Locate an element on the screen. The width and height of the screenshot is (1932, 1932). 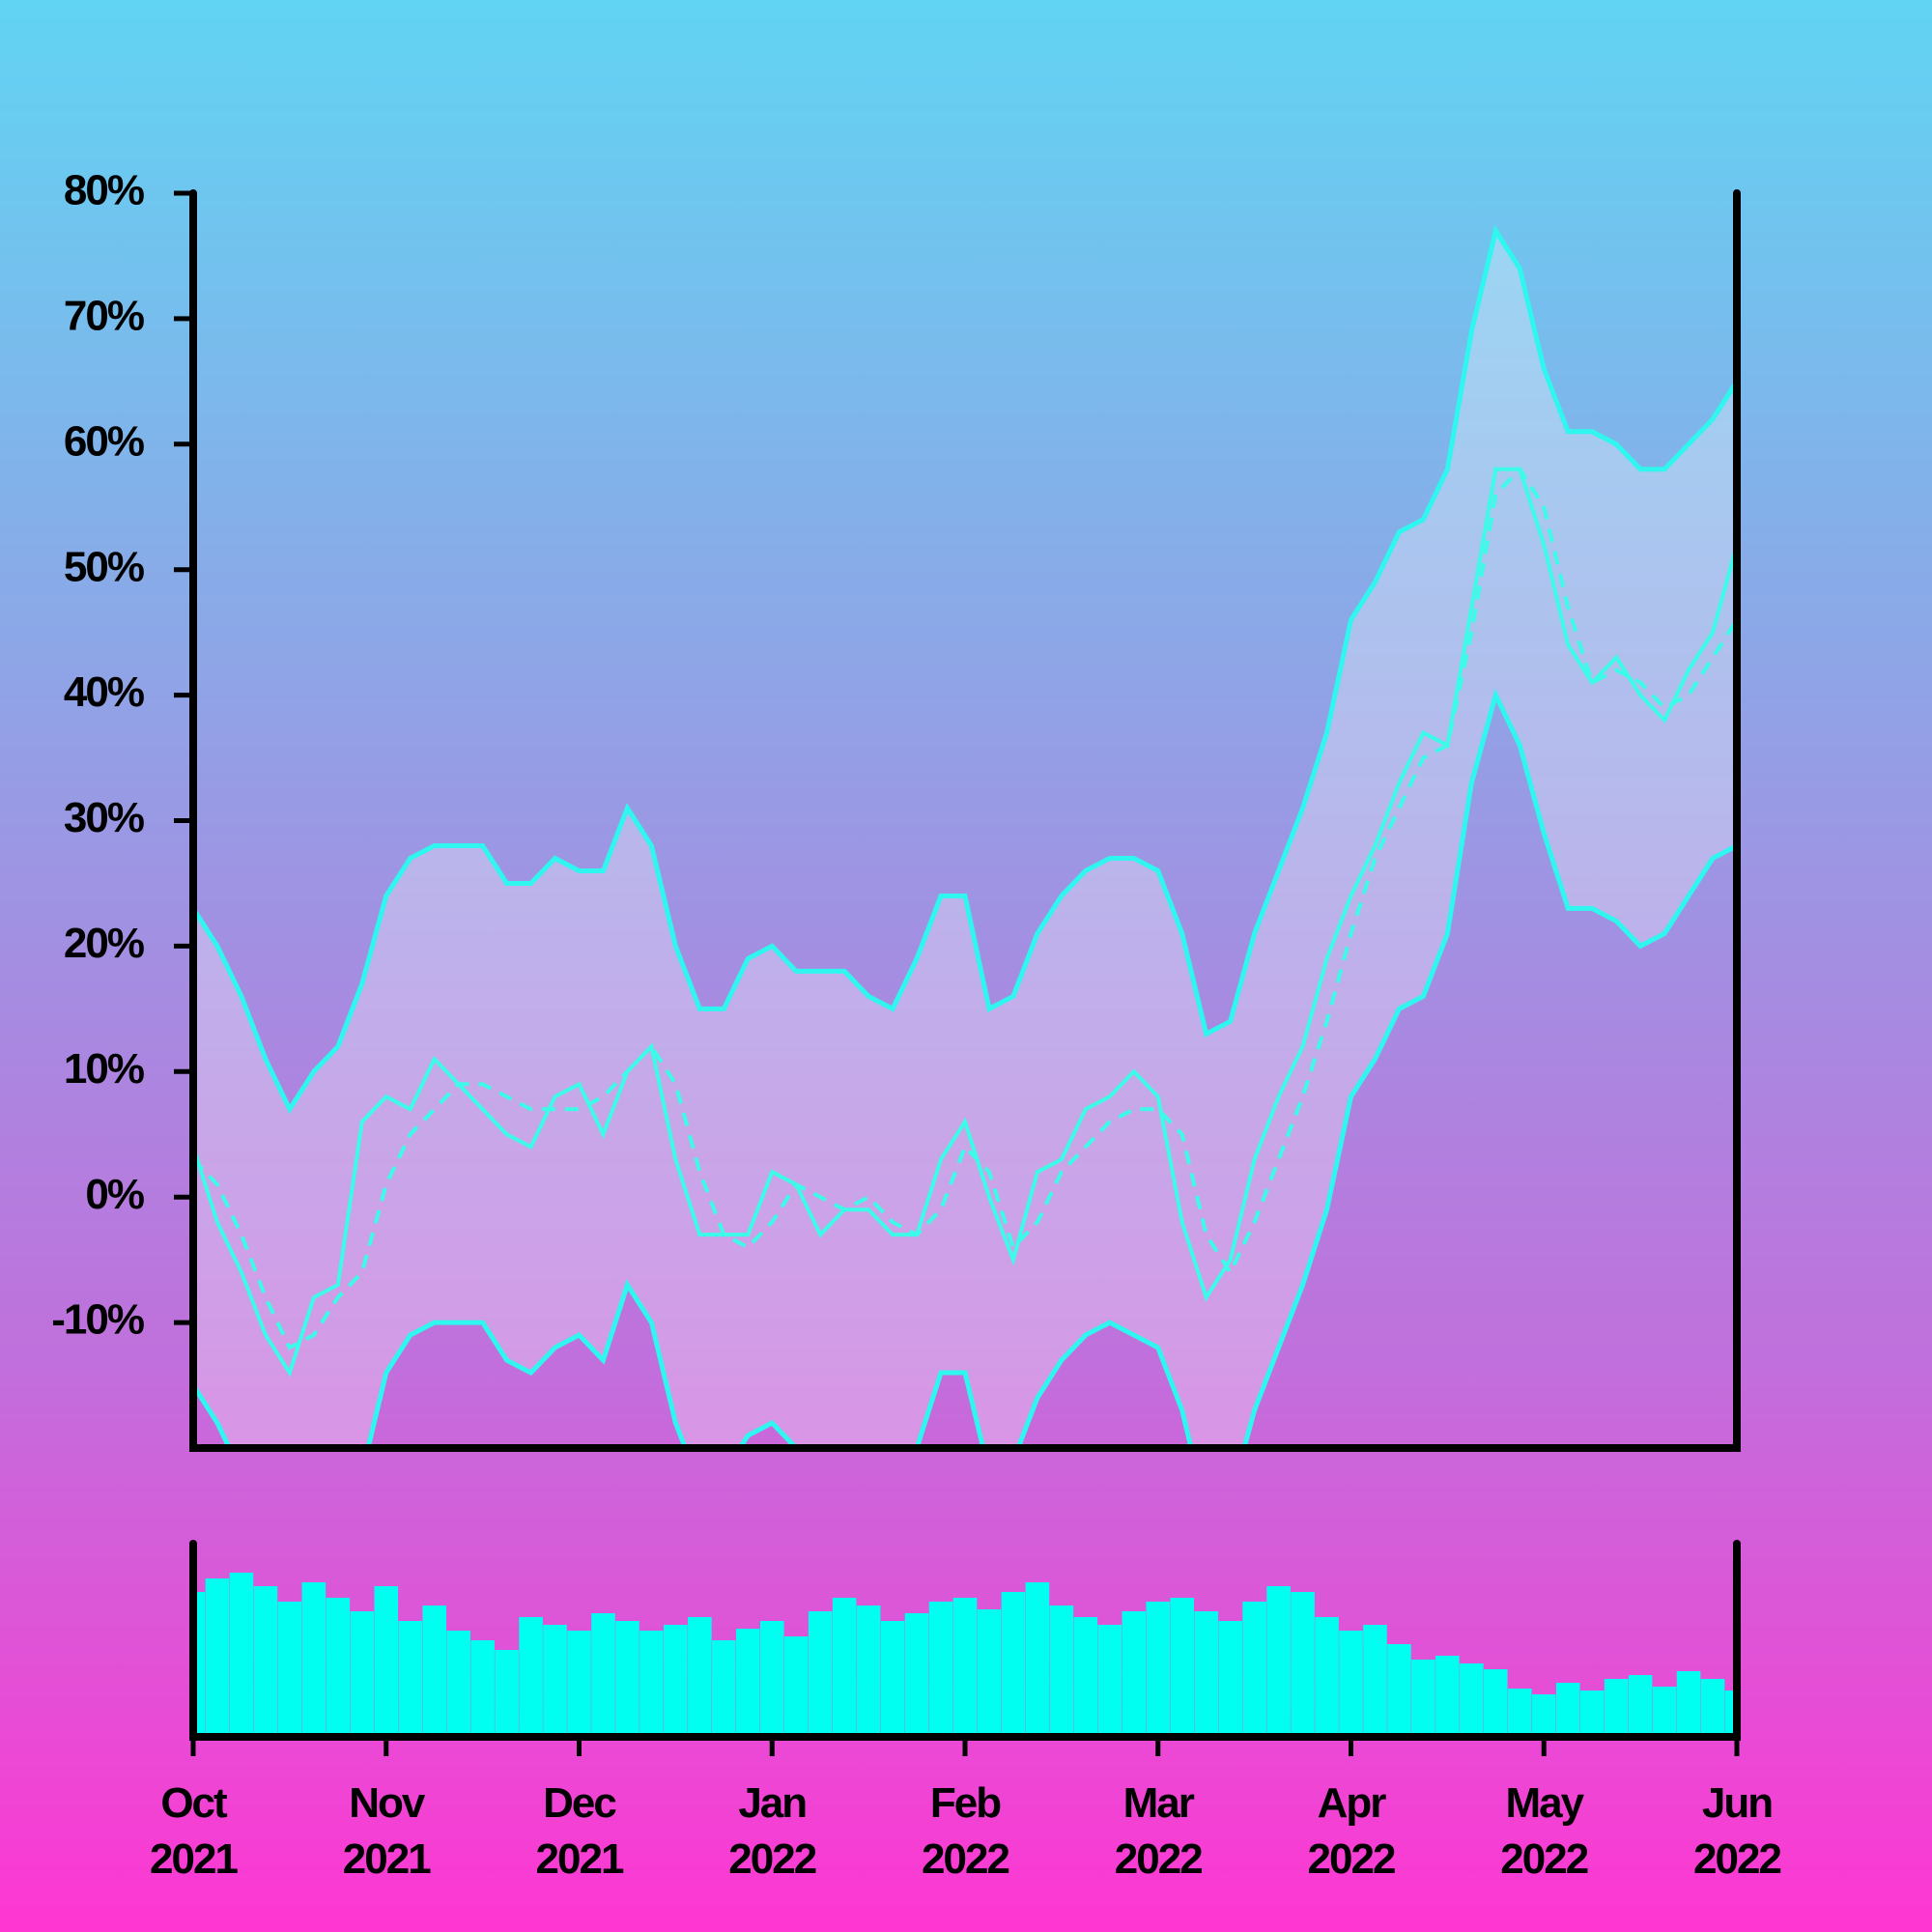
x-tick-label: Feb 2022 is located at coordinates (966, 1831).